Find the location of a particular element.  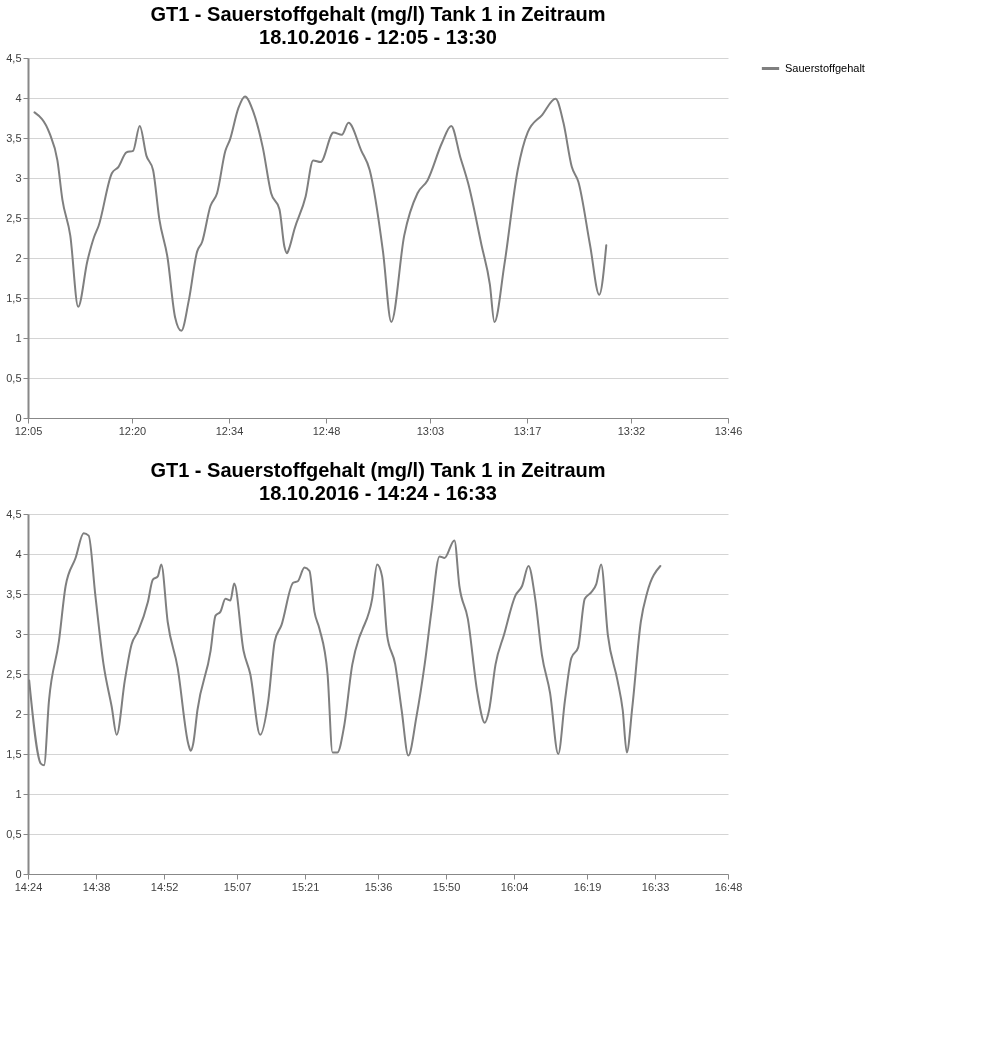

x-tick-label: 14:52 is located at coordinates (164, 886).